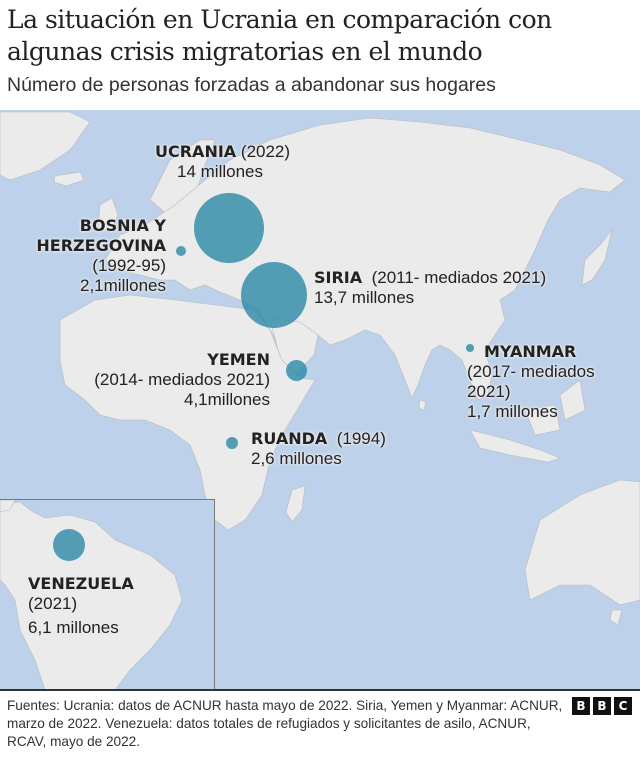 The image size is (640, 765). I want to click on label-myanmar-name: MYANMAR, so click(530, 351).